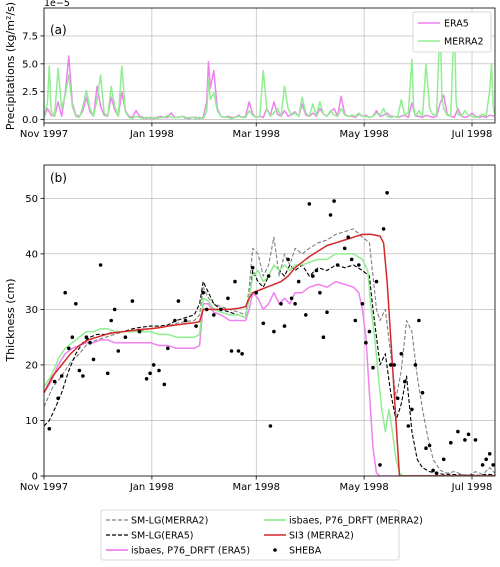 The image size is (500, 567). What do you see at coordinates (10, 320) in the screenshot?
I see `thickness-y-axis-label: Thickness (cm)` at bounding box center [10, 320].